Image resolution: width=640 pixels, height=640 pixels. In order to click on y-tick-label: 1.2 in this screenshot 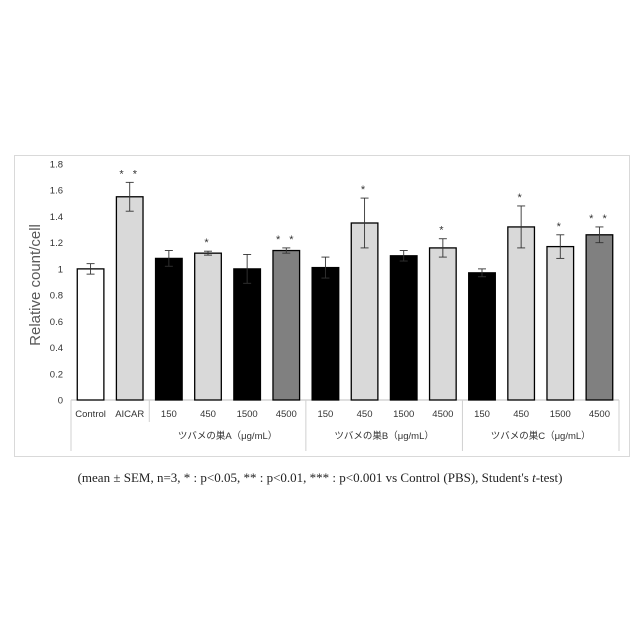, I will do `click(56, 243)`.